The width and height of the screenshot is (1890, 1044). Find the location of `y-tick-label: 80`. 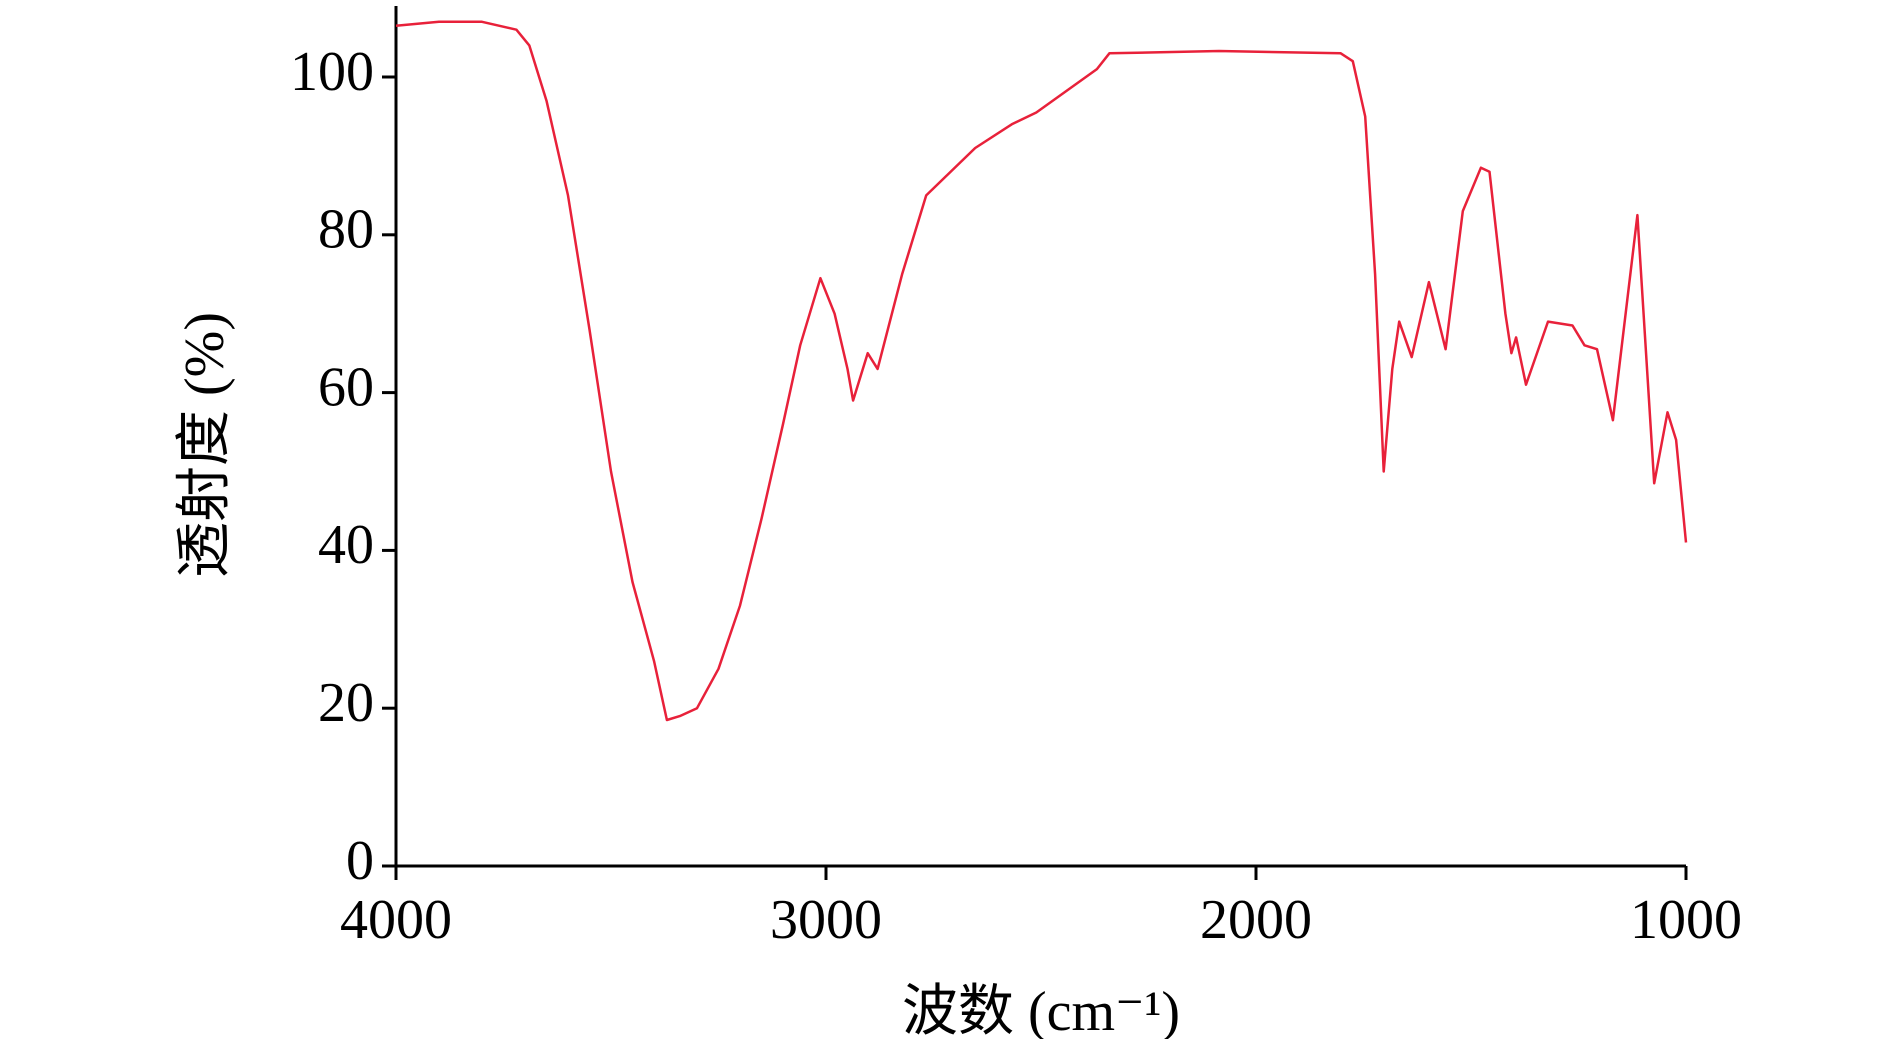

y-tick-label: 80 is located at coordinates (346, 230).